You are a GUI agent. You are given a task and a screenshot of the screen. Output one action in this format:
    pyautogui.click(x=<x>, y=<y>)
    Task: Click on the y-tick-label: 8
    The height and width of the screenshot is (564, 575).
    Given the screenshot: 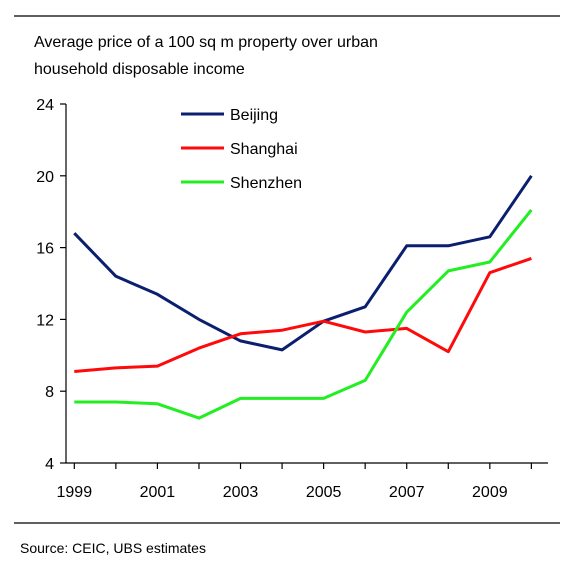 What is the action you would take?
    pyautogui.click(x=49, y=392)
    